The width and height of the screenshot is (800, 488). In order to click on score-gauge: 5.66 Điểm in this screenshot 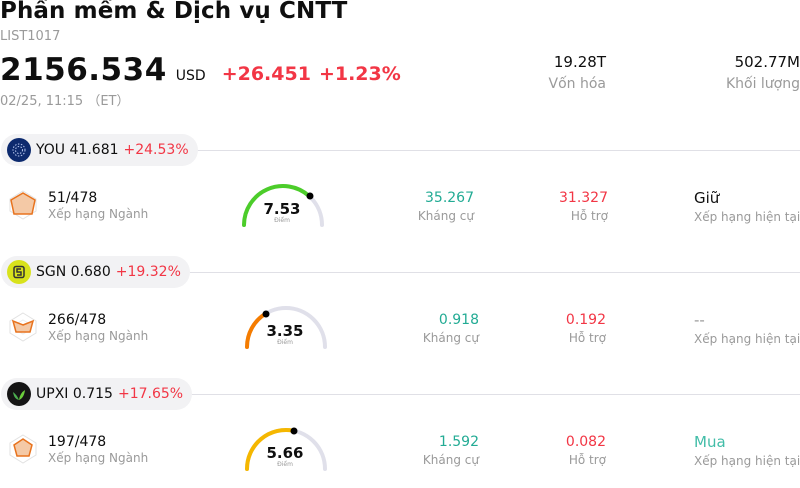, I will do `click(288, 450)`.